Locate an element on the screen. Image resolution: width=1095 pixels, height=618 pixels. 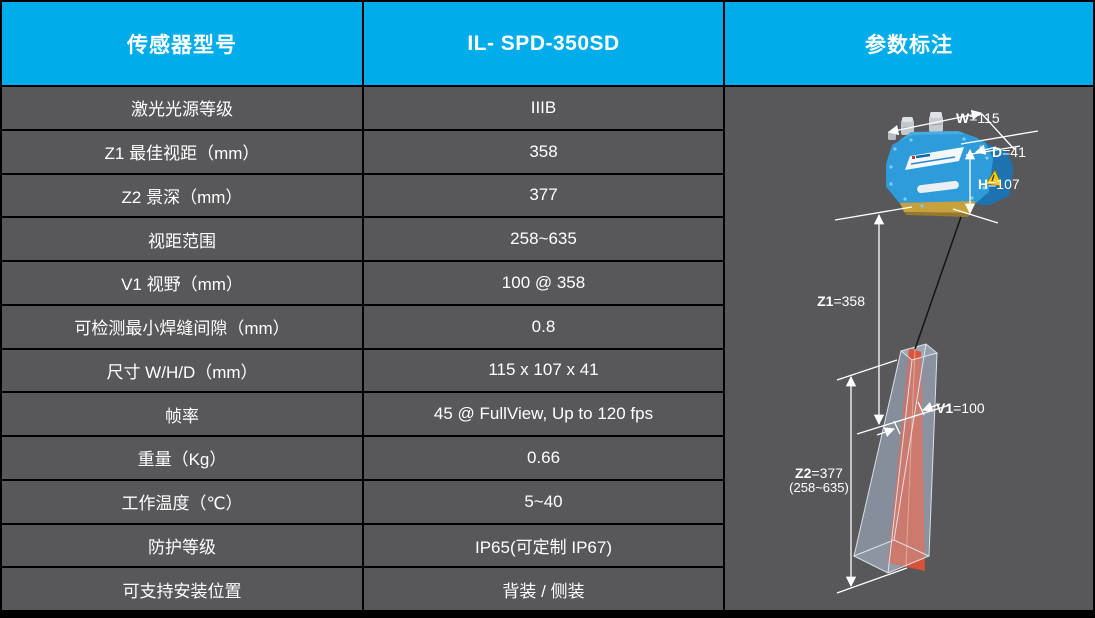
spec-value: 5~40 is located at coordinates (543, 501).